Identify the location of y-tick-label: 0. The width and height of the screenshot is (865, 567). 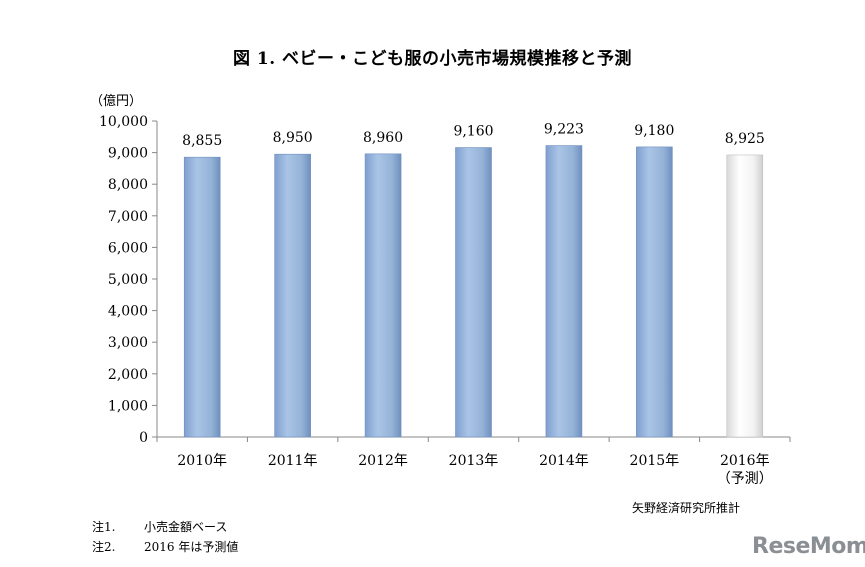
(143, 438).